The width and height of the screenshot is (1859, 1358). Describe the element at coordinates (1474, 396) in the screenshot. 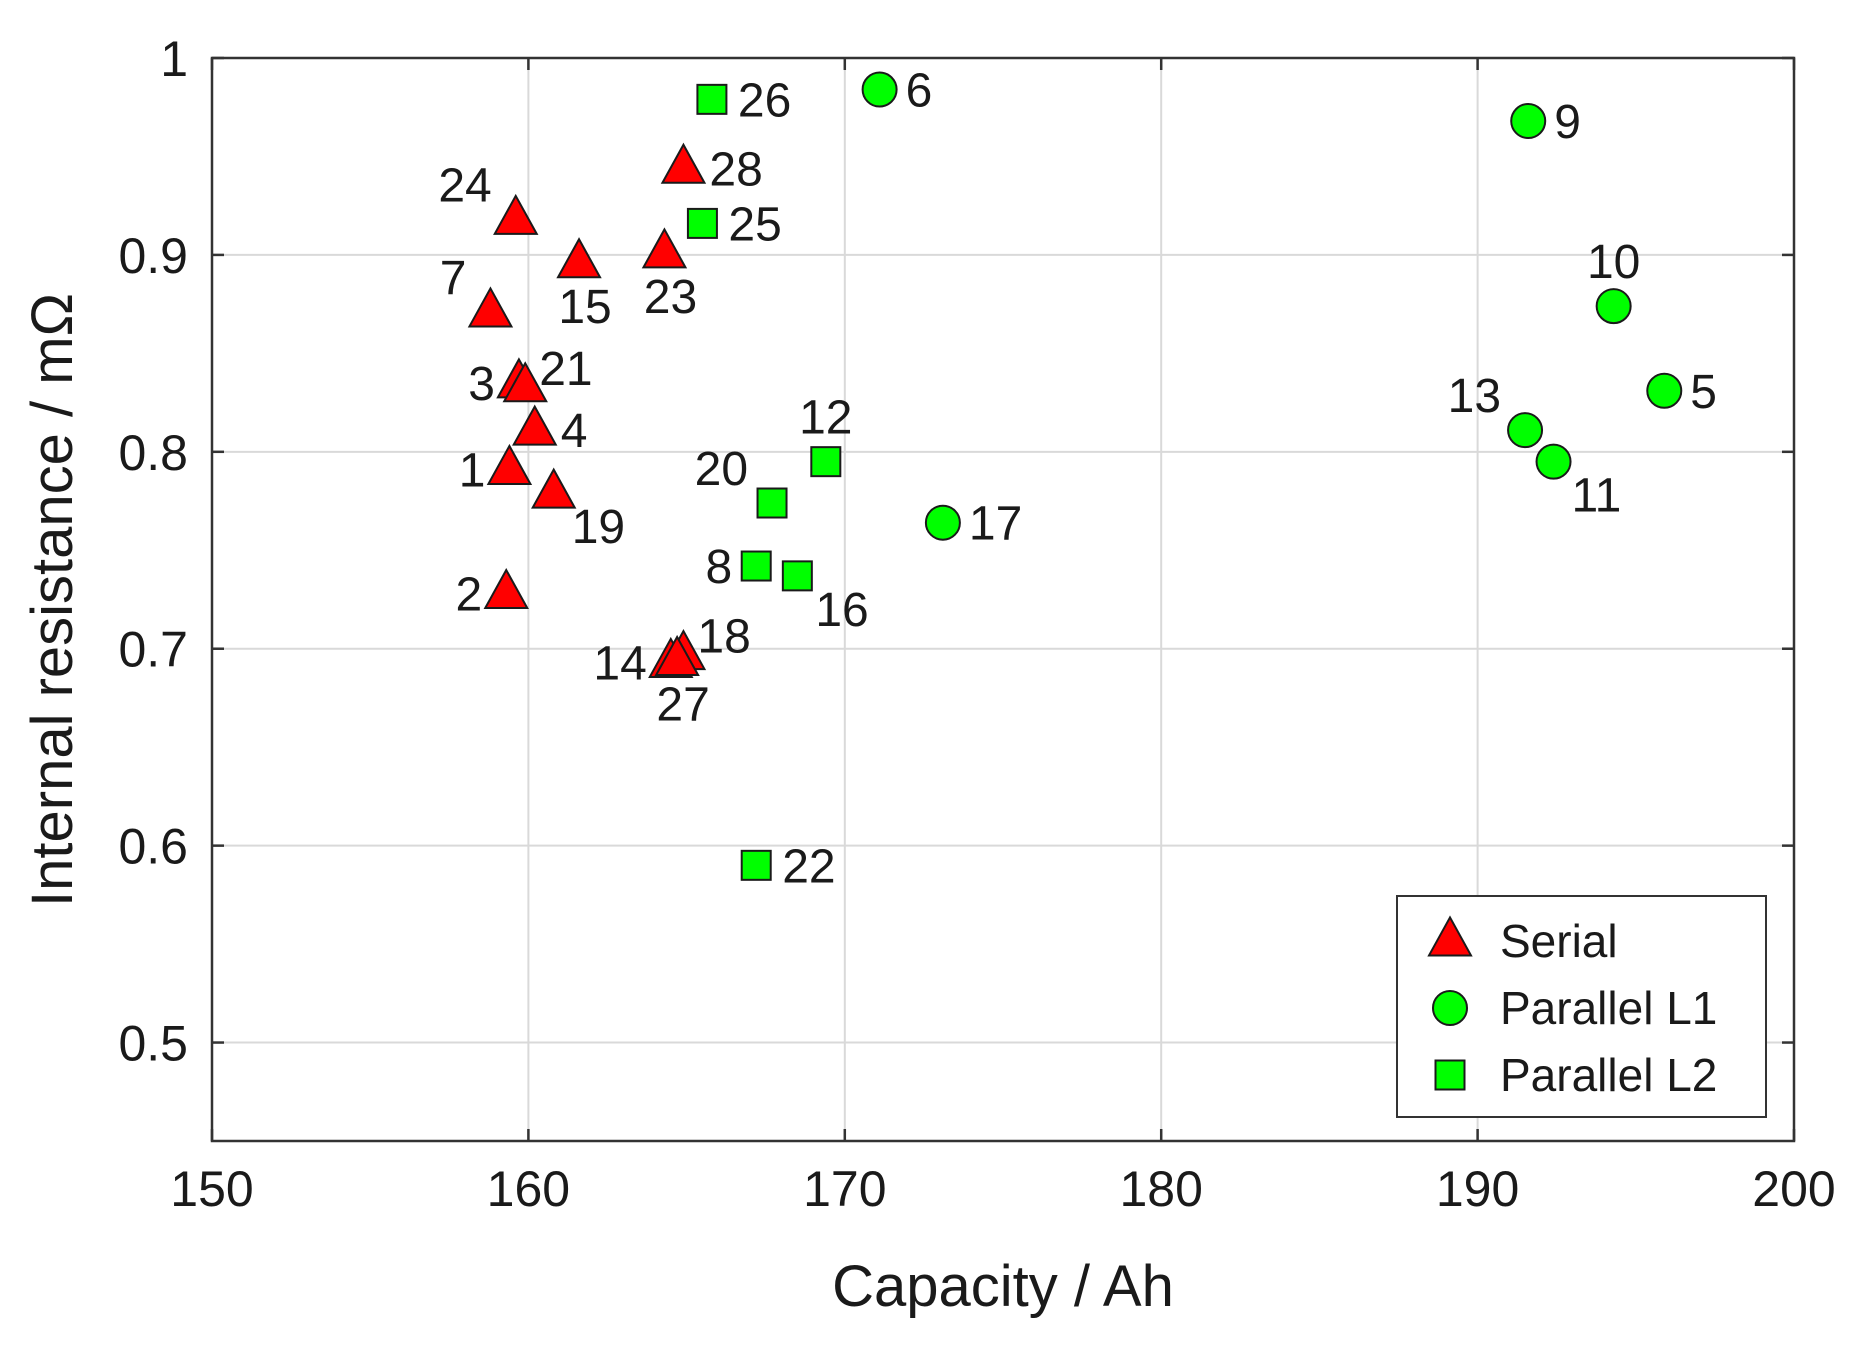

I see `point-label: 13` at that location.